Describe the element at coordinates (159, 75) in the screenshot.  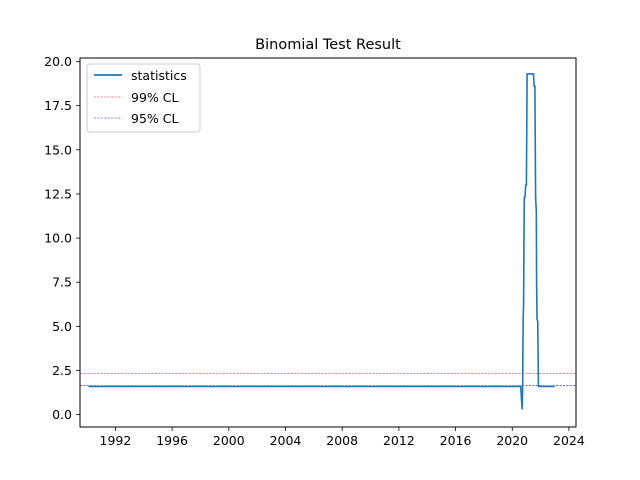
I see `legend-label-statistics: statistics` at that location.